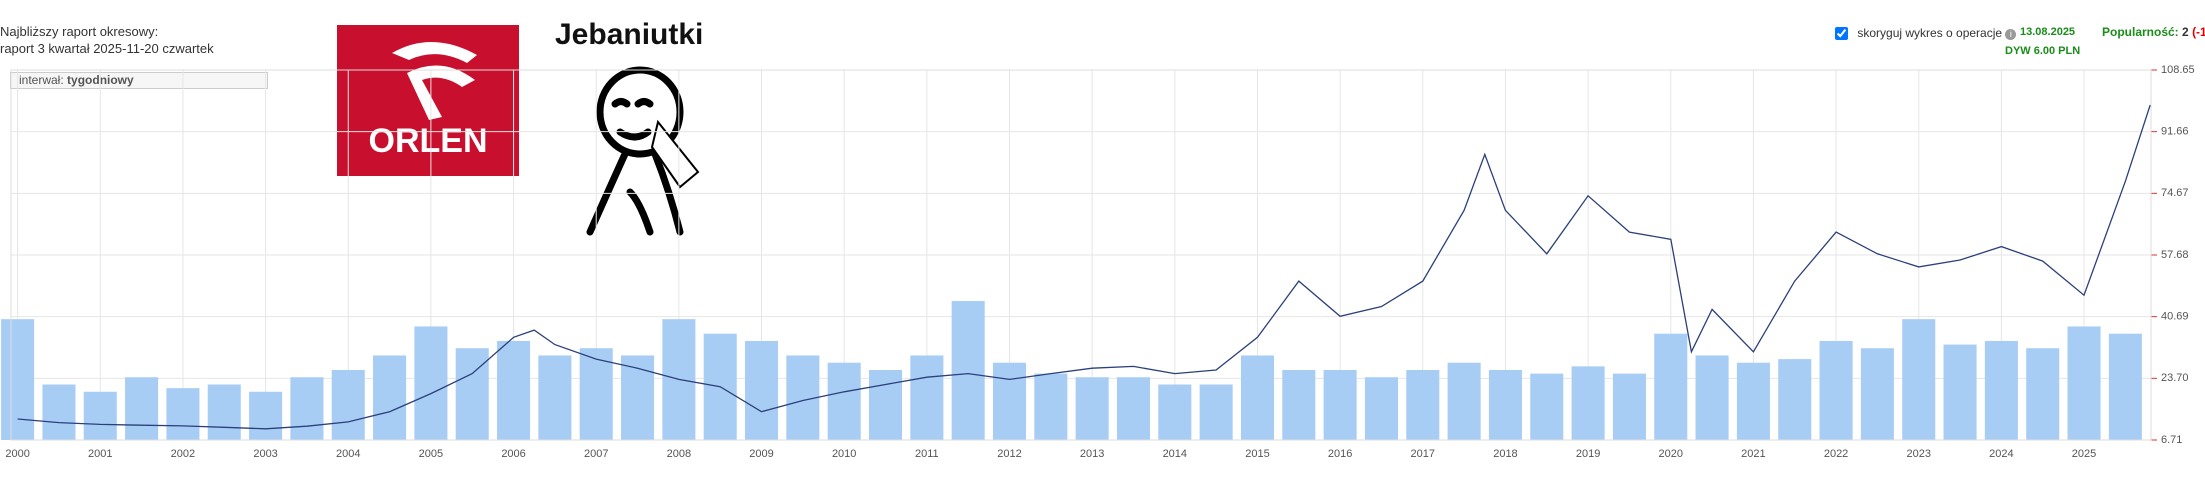  I want to click on interval-value: tygodniowy, so click(100, 80).